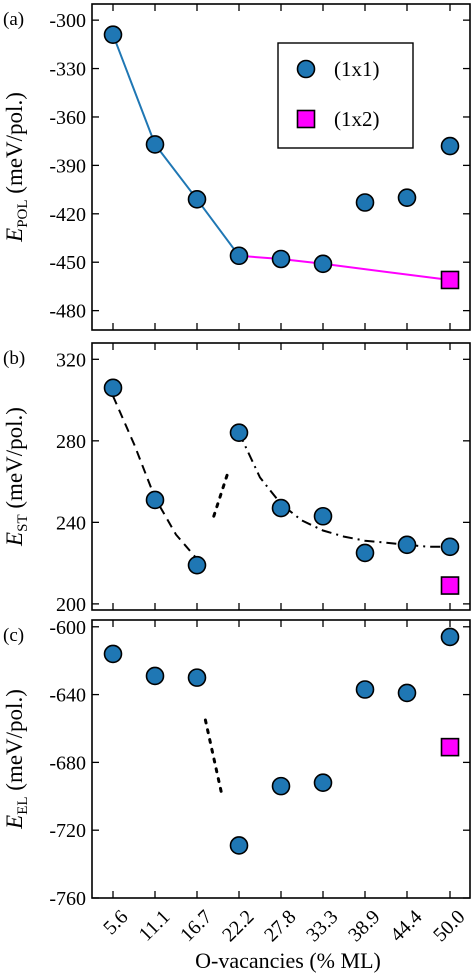 The height and width of the screenshot is (978, 474). Describe the element at coordinates (71, 442) in the screenshot. I see `y-tick-label: 280` at that location.